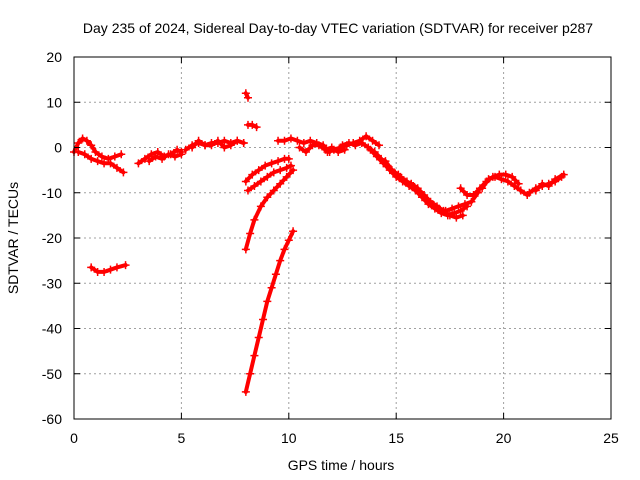 The height and width of the screenshot is (480, 640). I want to click on x-tick-label: 5, so click(182, 438).